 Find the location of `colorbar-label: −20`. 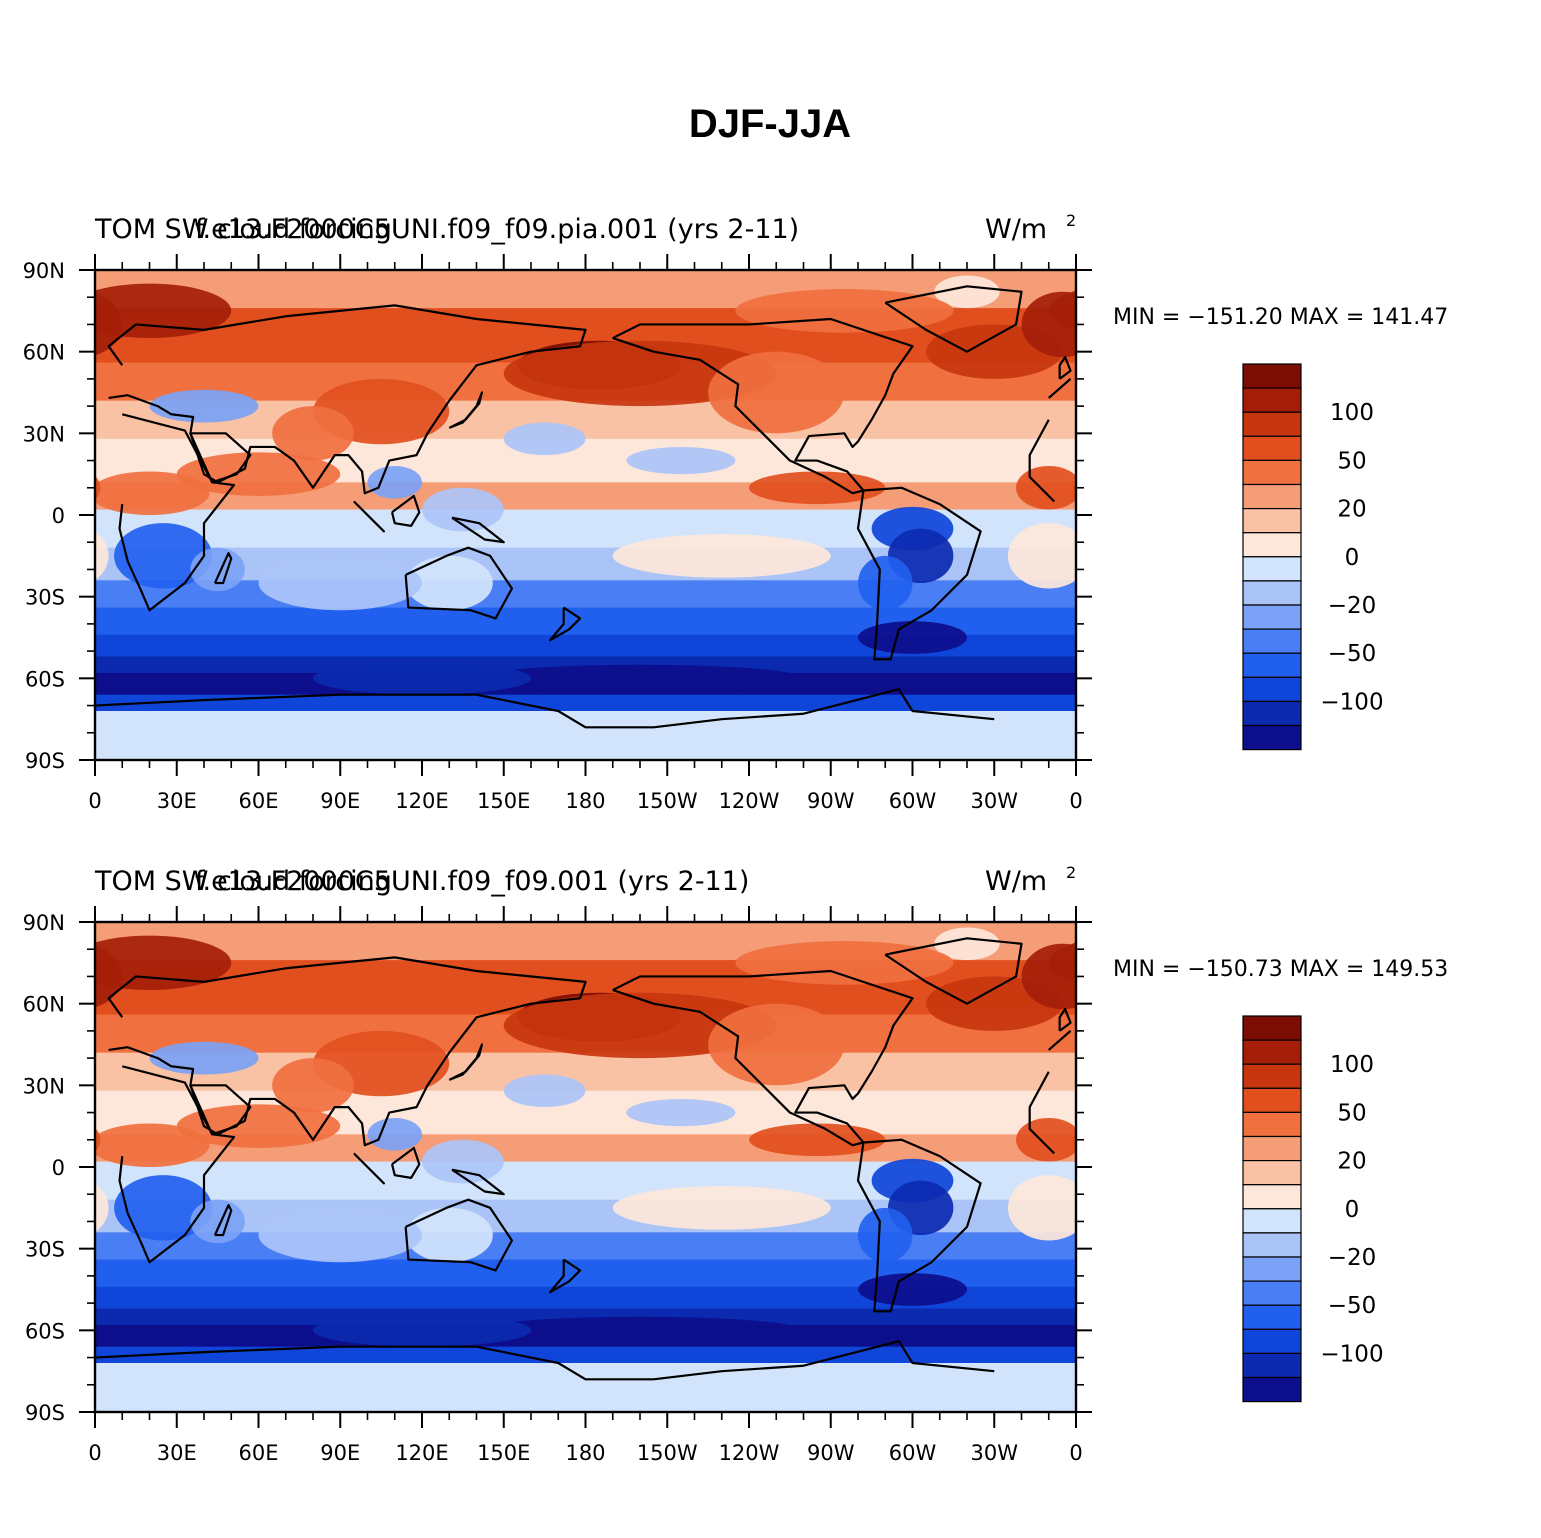

colorbar-label: −20 is located at coordinates (1352, 606).